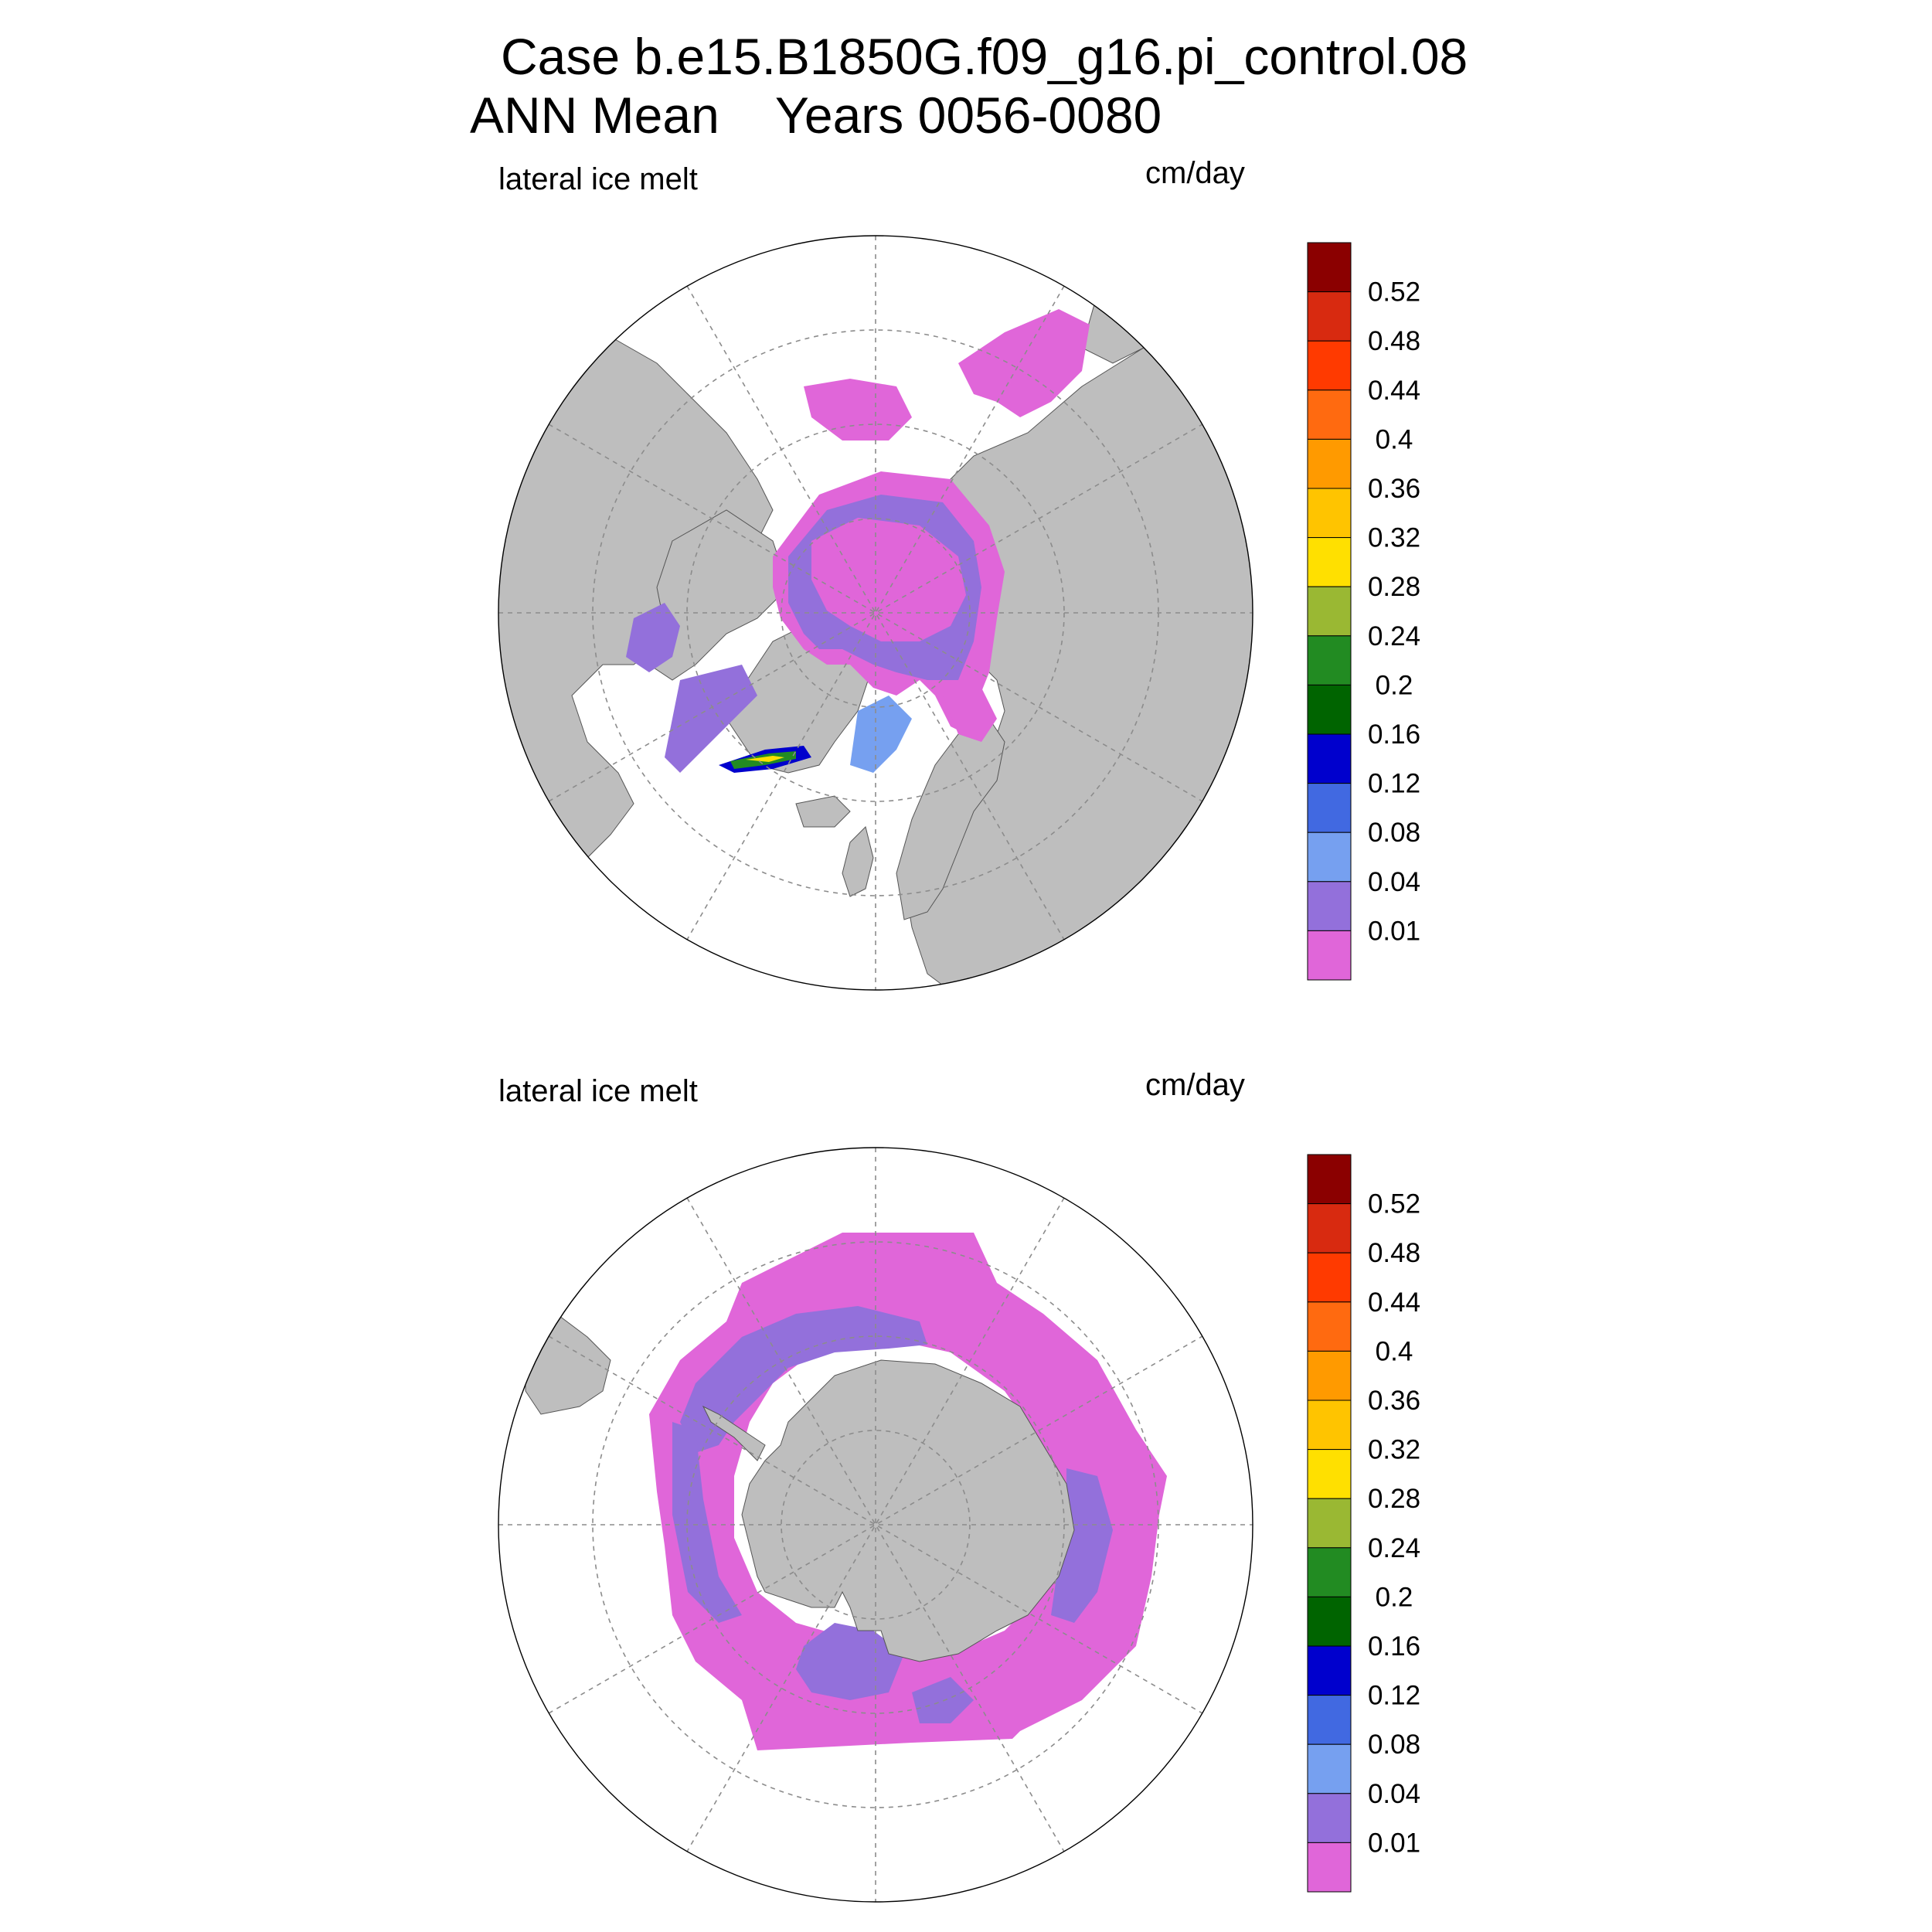  What do you see at coordinates (943, 1700) in the screenshot?
I see `south-ice-purple-southeast` at bounding box center [943, 1700].